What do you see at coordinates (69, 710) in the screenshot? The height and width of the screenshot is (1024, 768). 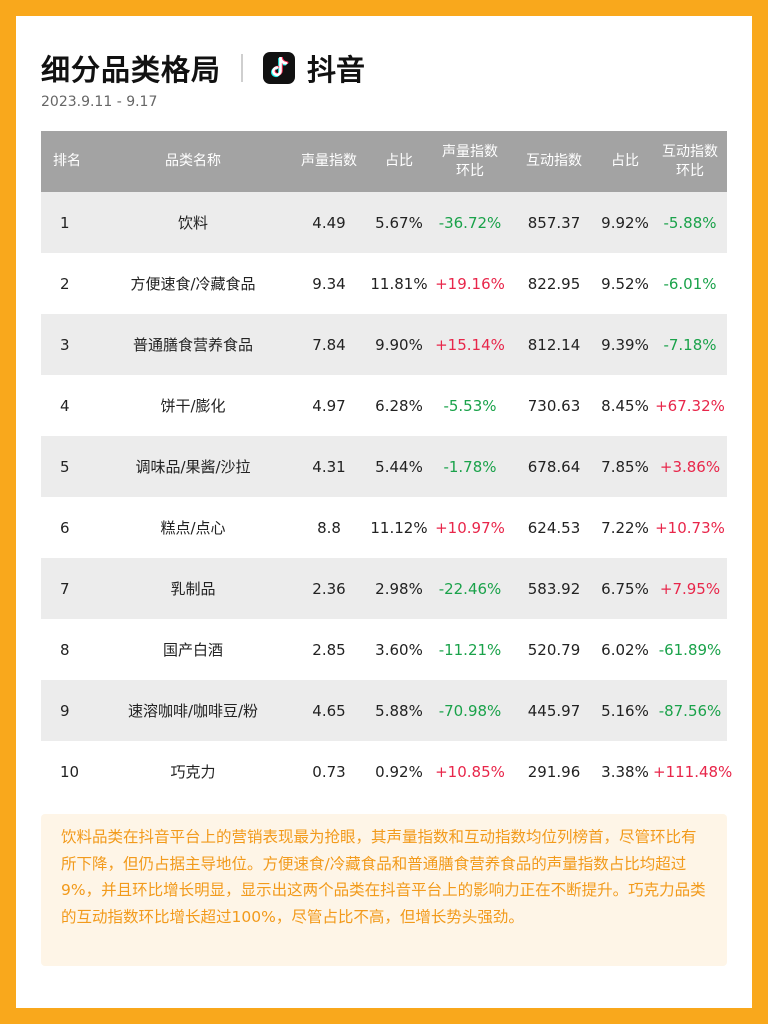 I see `rank-cell: 9` at bounding box center [69, 710].